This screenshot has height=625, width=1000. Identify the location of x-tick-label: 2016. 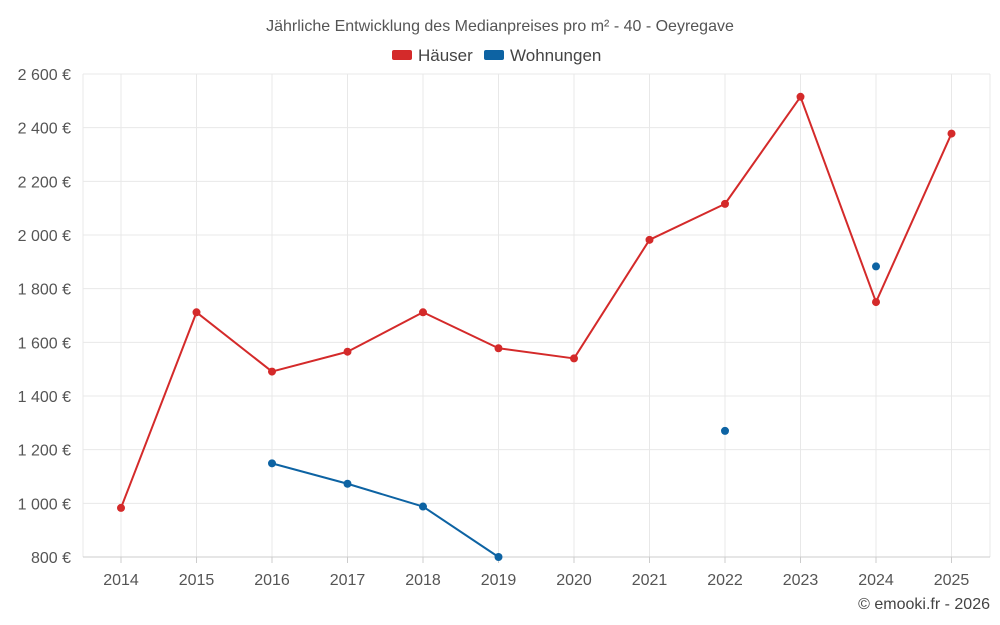
(272, 580).